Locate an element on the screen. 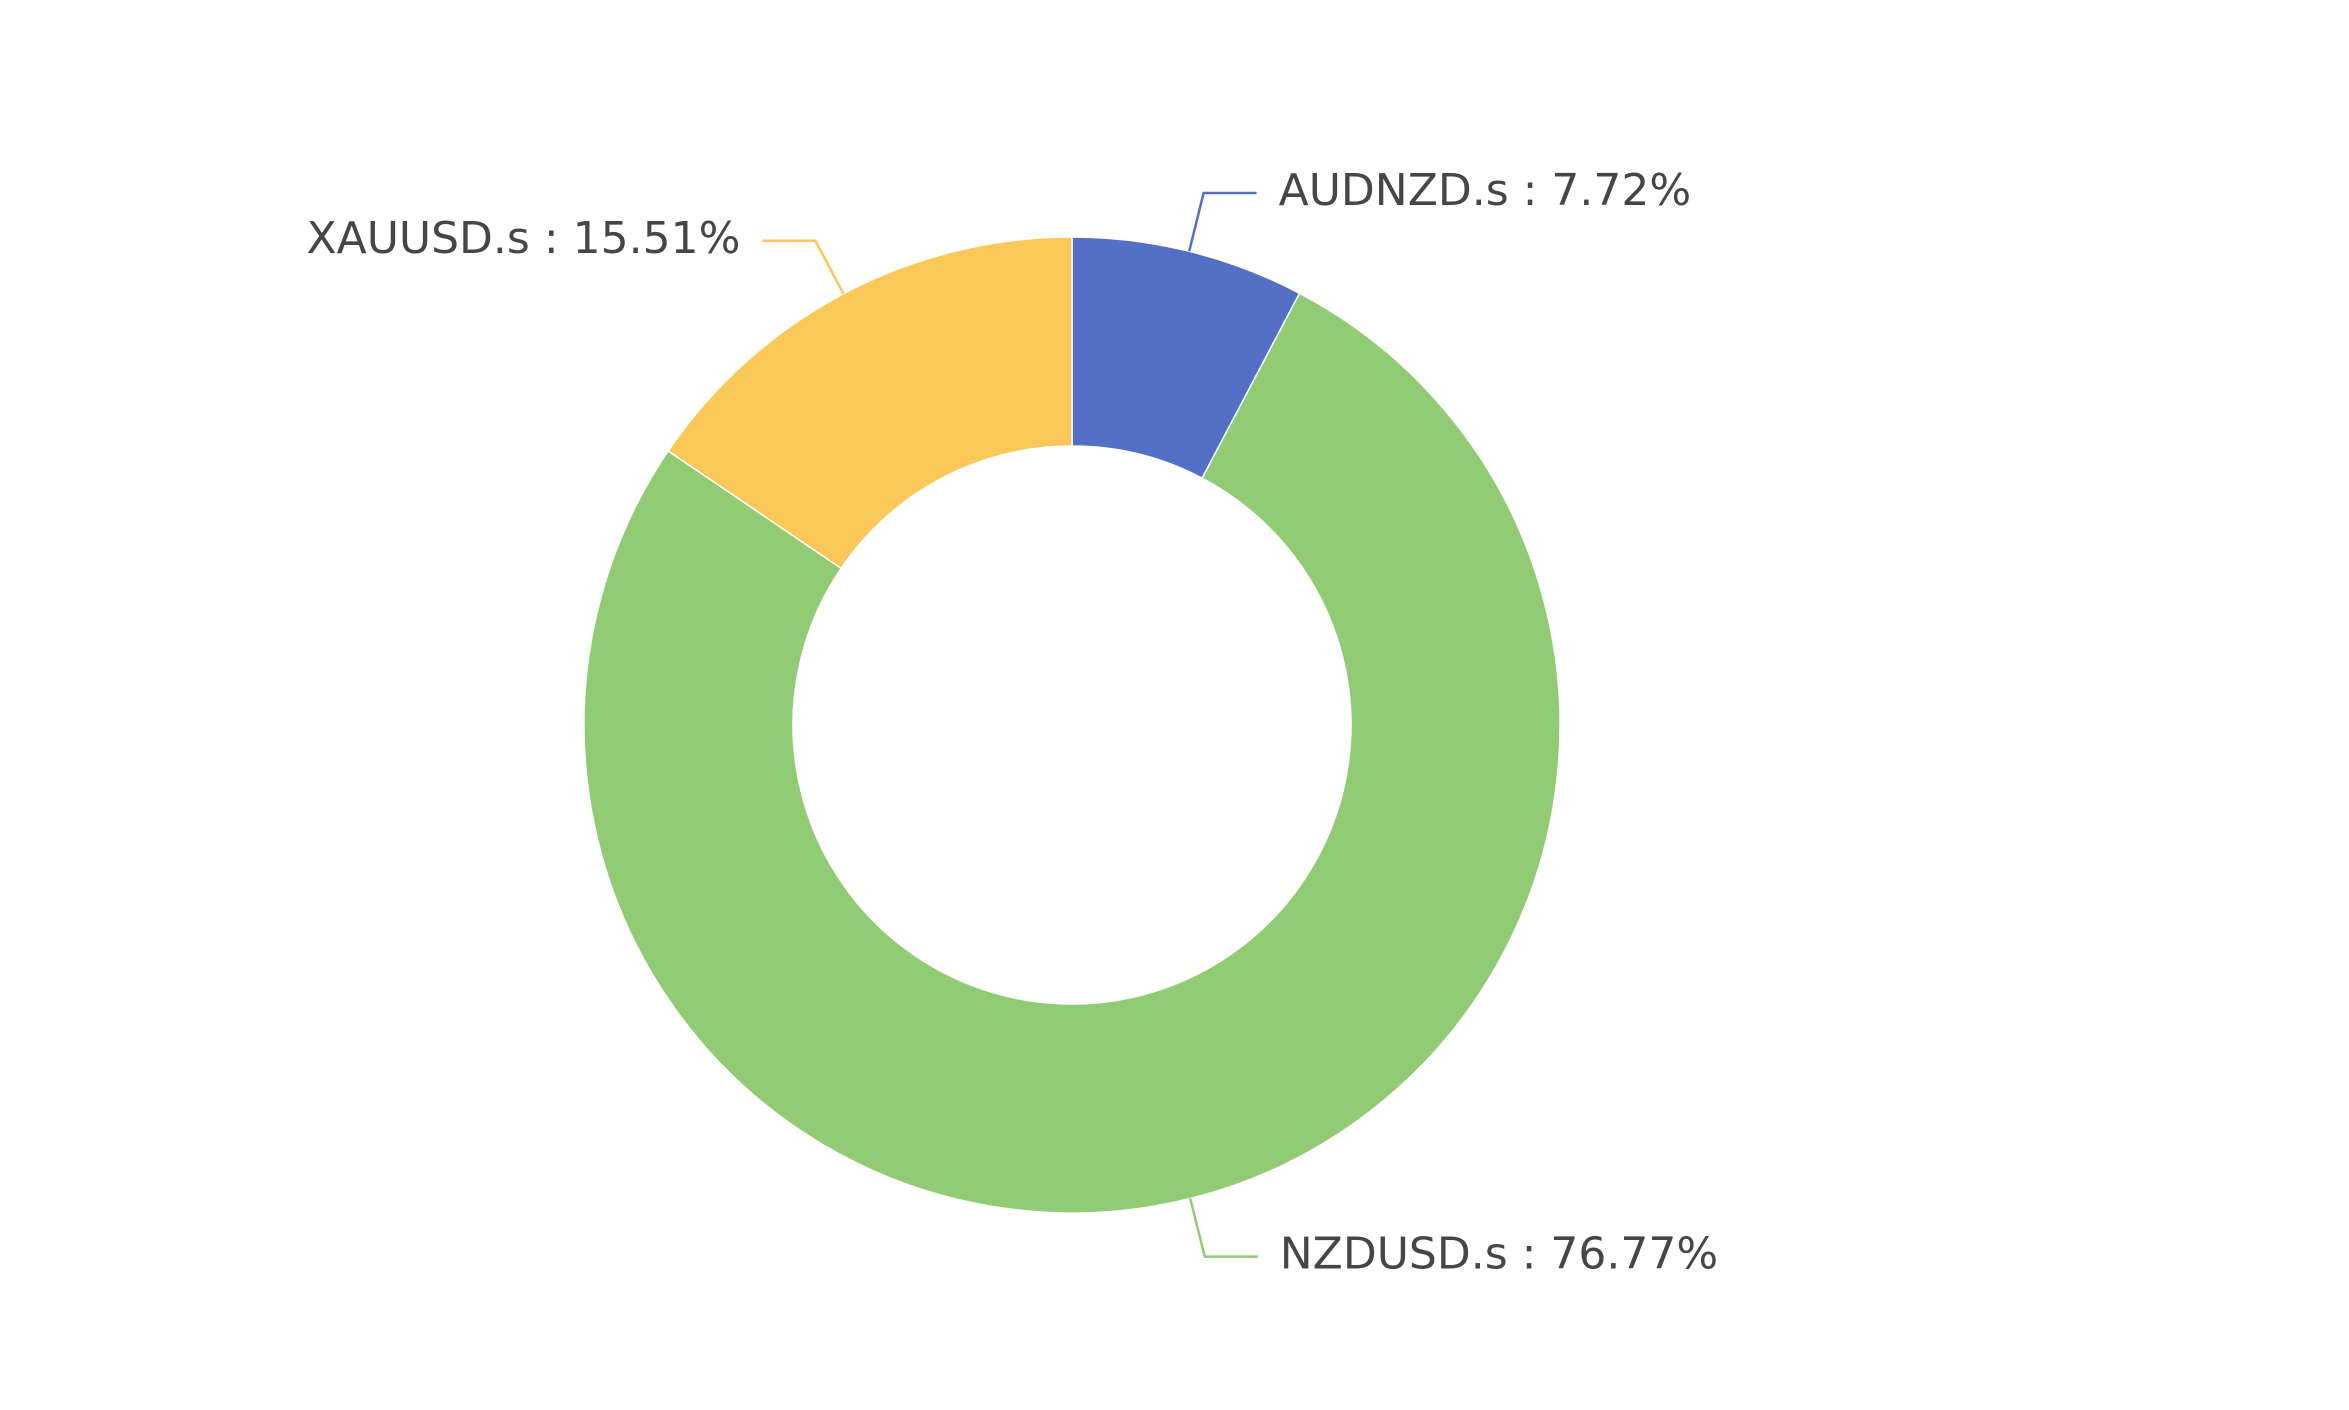 The image size is (2349, 1410). slice-label: XAUUSD.s : 15.51% is located at coordinates (523, 238).